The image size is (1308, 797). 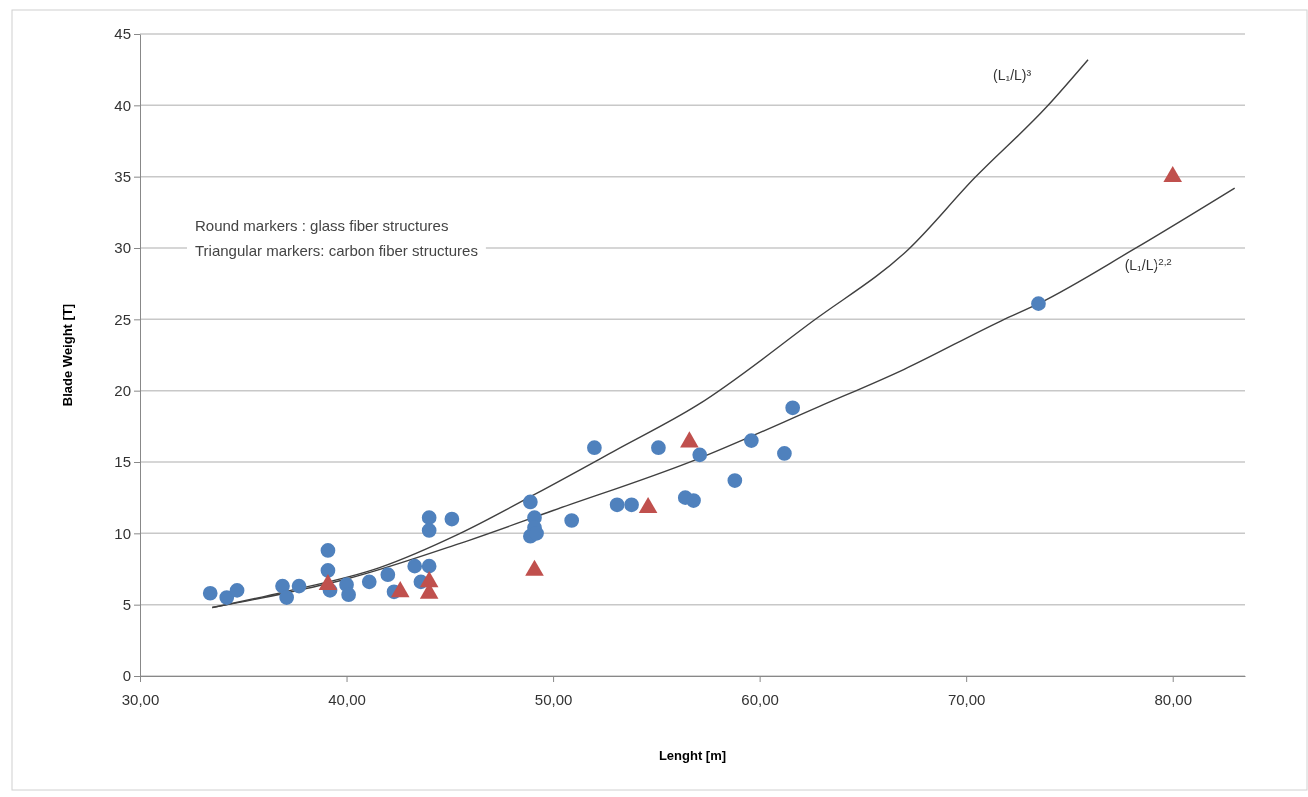 What do you see at coordinates (122, 105) in the screenshot?
I see `y-tick-label: 40` at bounding box center [122, 105].